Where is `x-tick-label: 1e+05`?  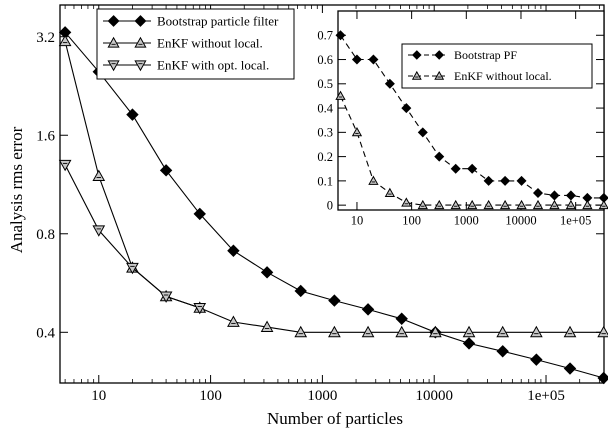 x-tick-label: 1e+05 is located at coordinates (546, 396).